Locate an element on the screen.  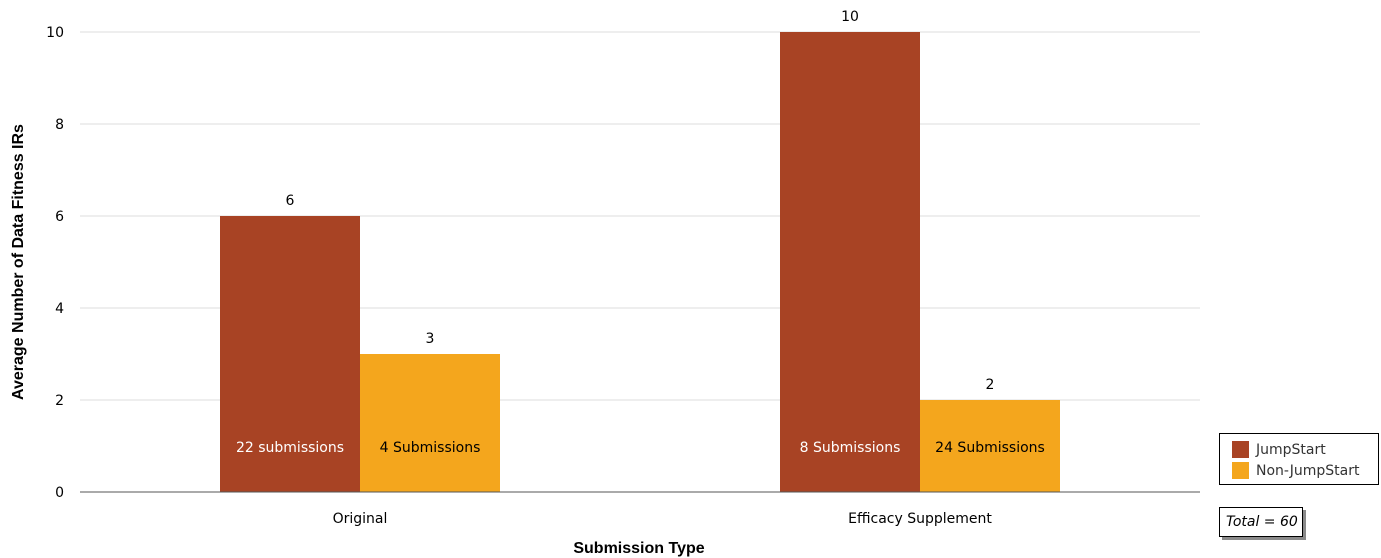
y-tick-label: 8 is located at coordinates (59, 125).